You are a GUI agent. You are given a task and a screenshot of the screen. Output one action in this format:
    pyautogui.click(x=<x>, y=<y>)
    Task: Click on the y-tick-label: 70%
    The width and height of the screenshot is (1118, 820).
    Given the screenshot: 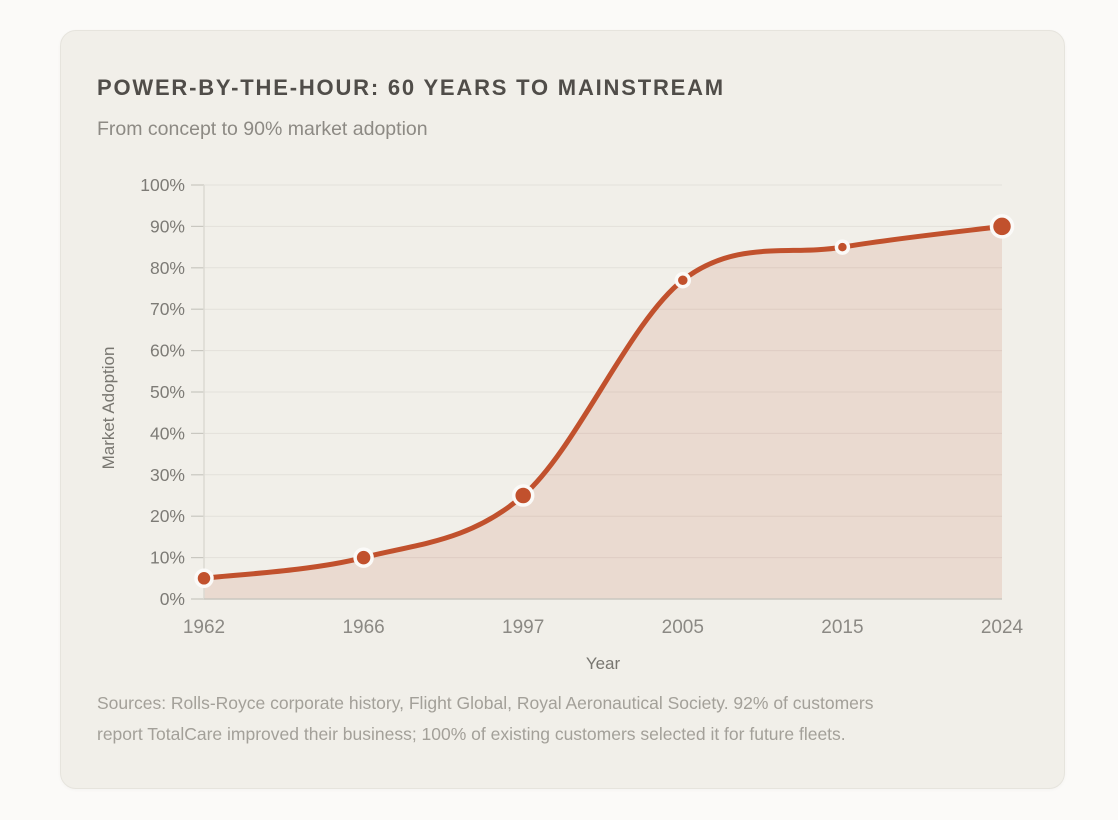 What is the action you would take?
    pyautogui.click(x=167, y=309)
    